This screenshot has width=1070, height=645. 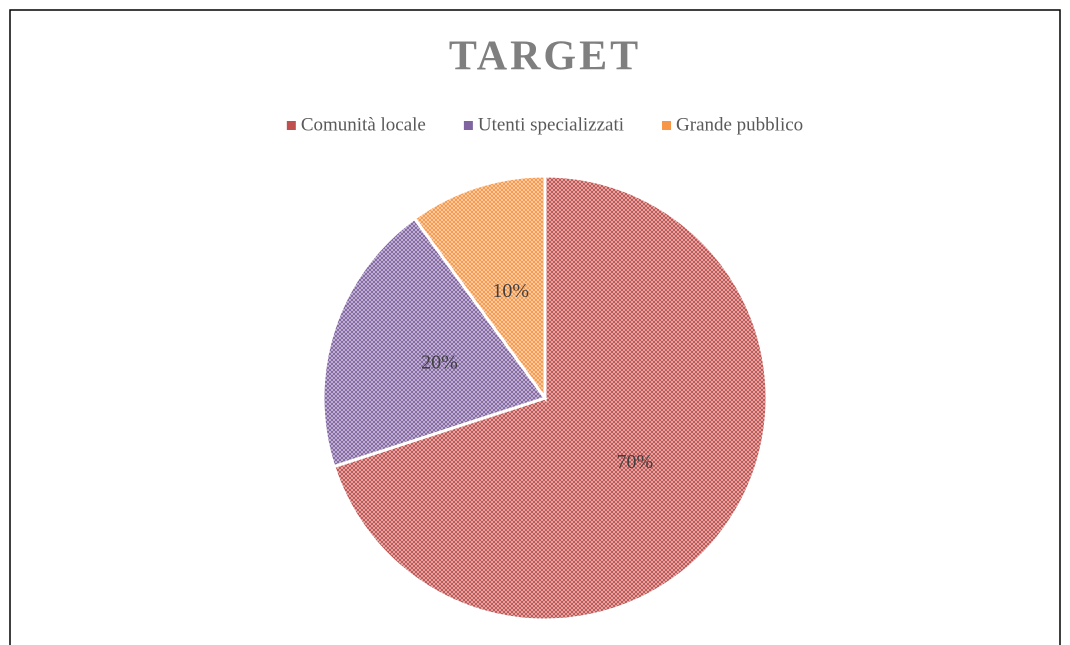 I want to click on data-label: 20%, so click(x=439, y=362).